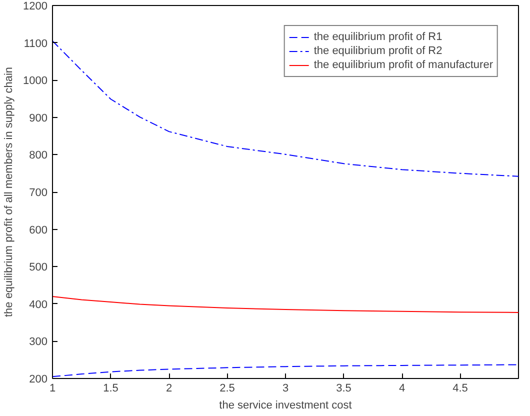 This screenshot has height=416, width=530. I want to click on y-axis-title: the equilibrium profit of all members in supply chain, so click(9, 192).